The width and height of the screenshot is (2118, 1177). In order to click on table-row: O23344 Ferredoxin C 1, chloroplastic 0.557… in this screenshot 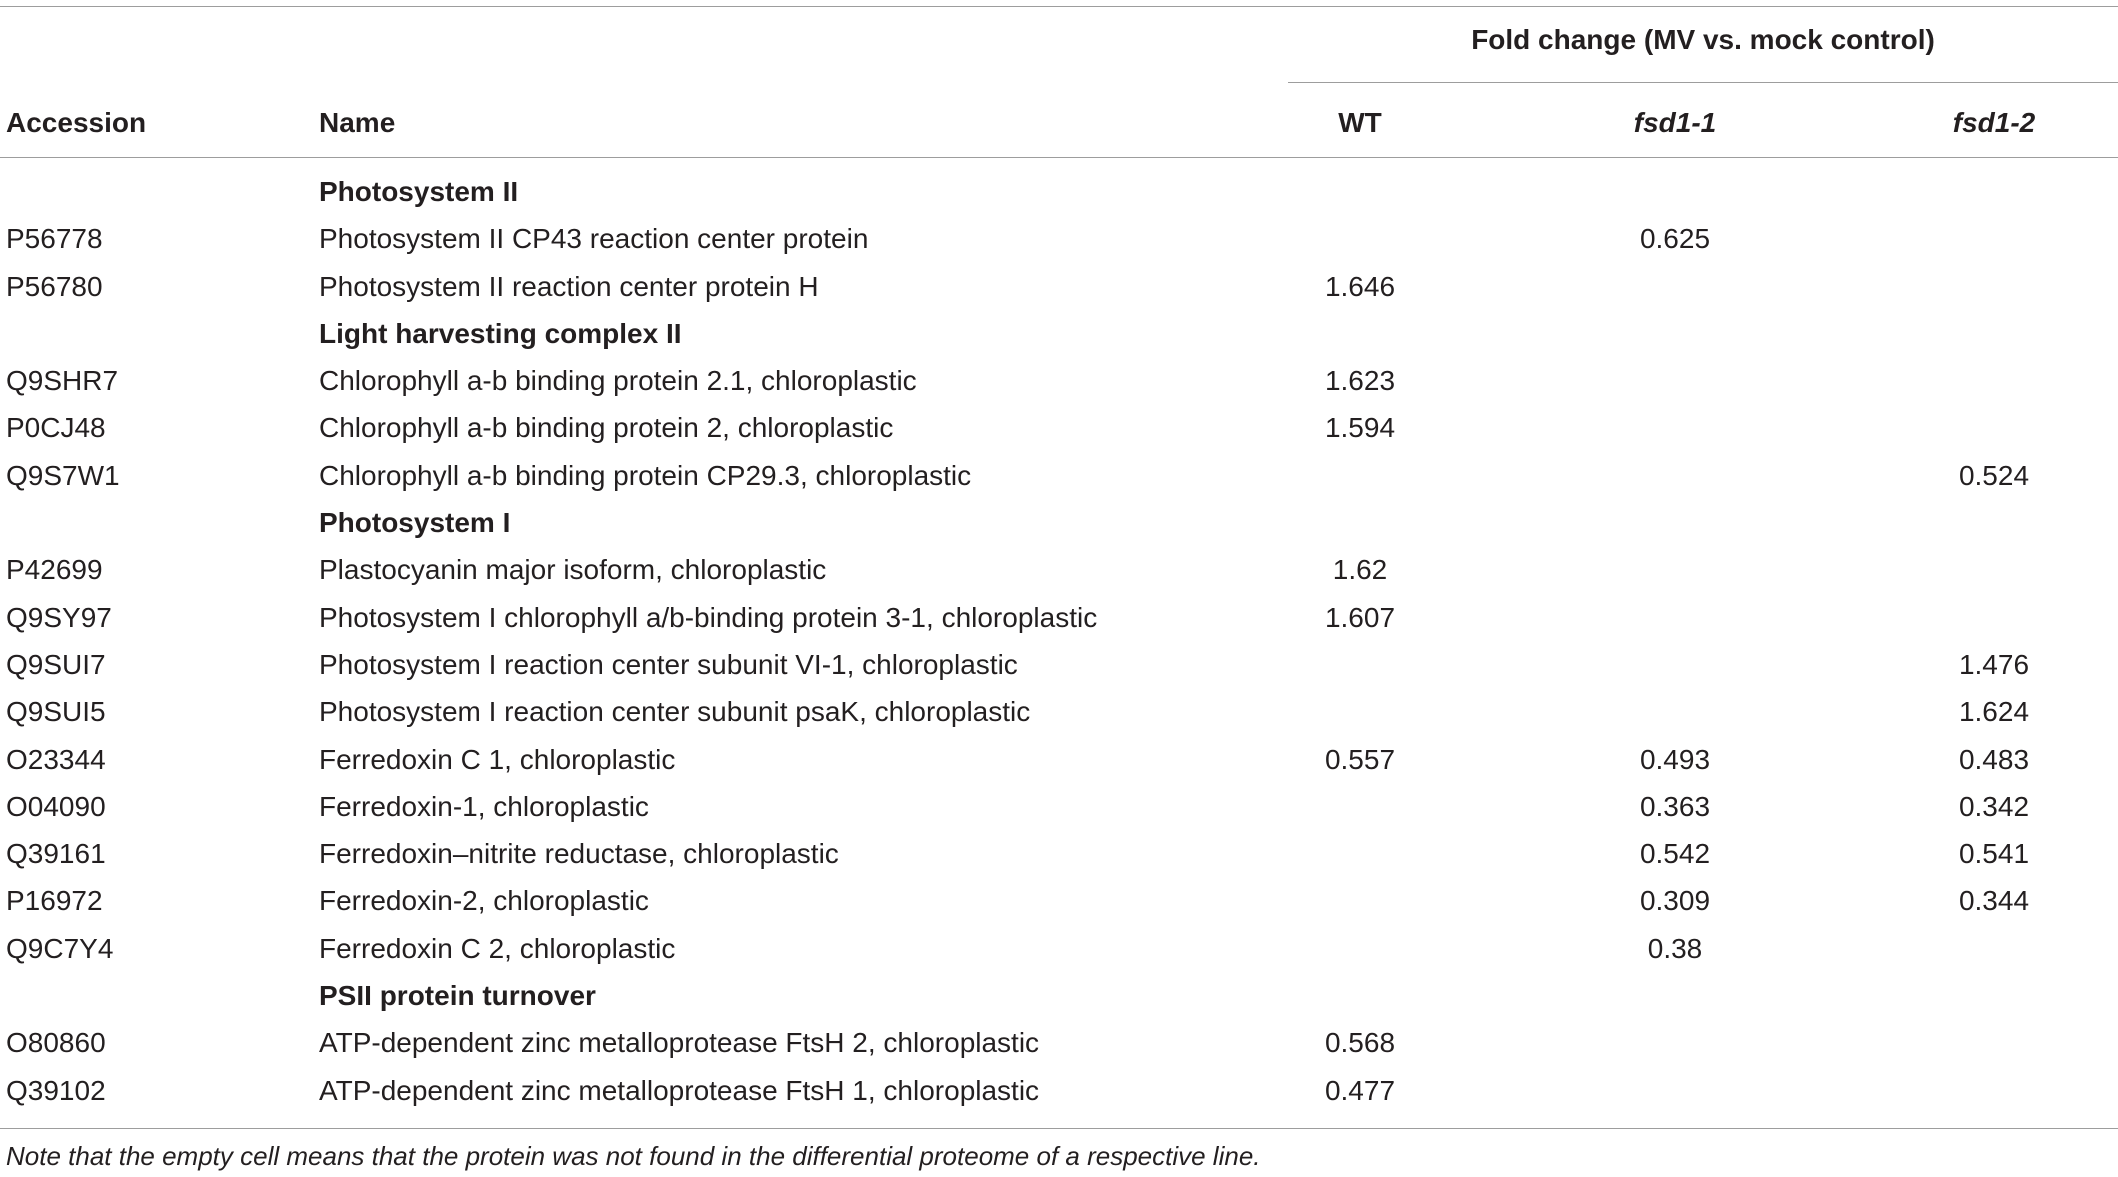, I will do `click(1059, 766)`.